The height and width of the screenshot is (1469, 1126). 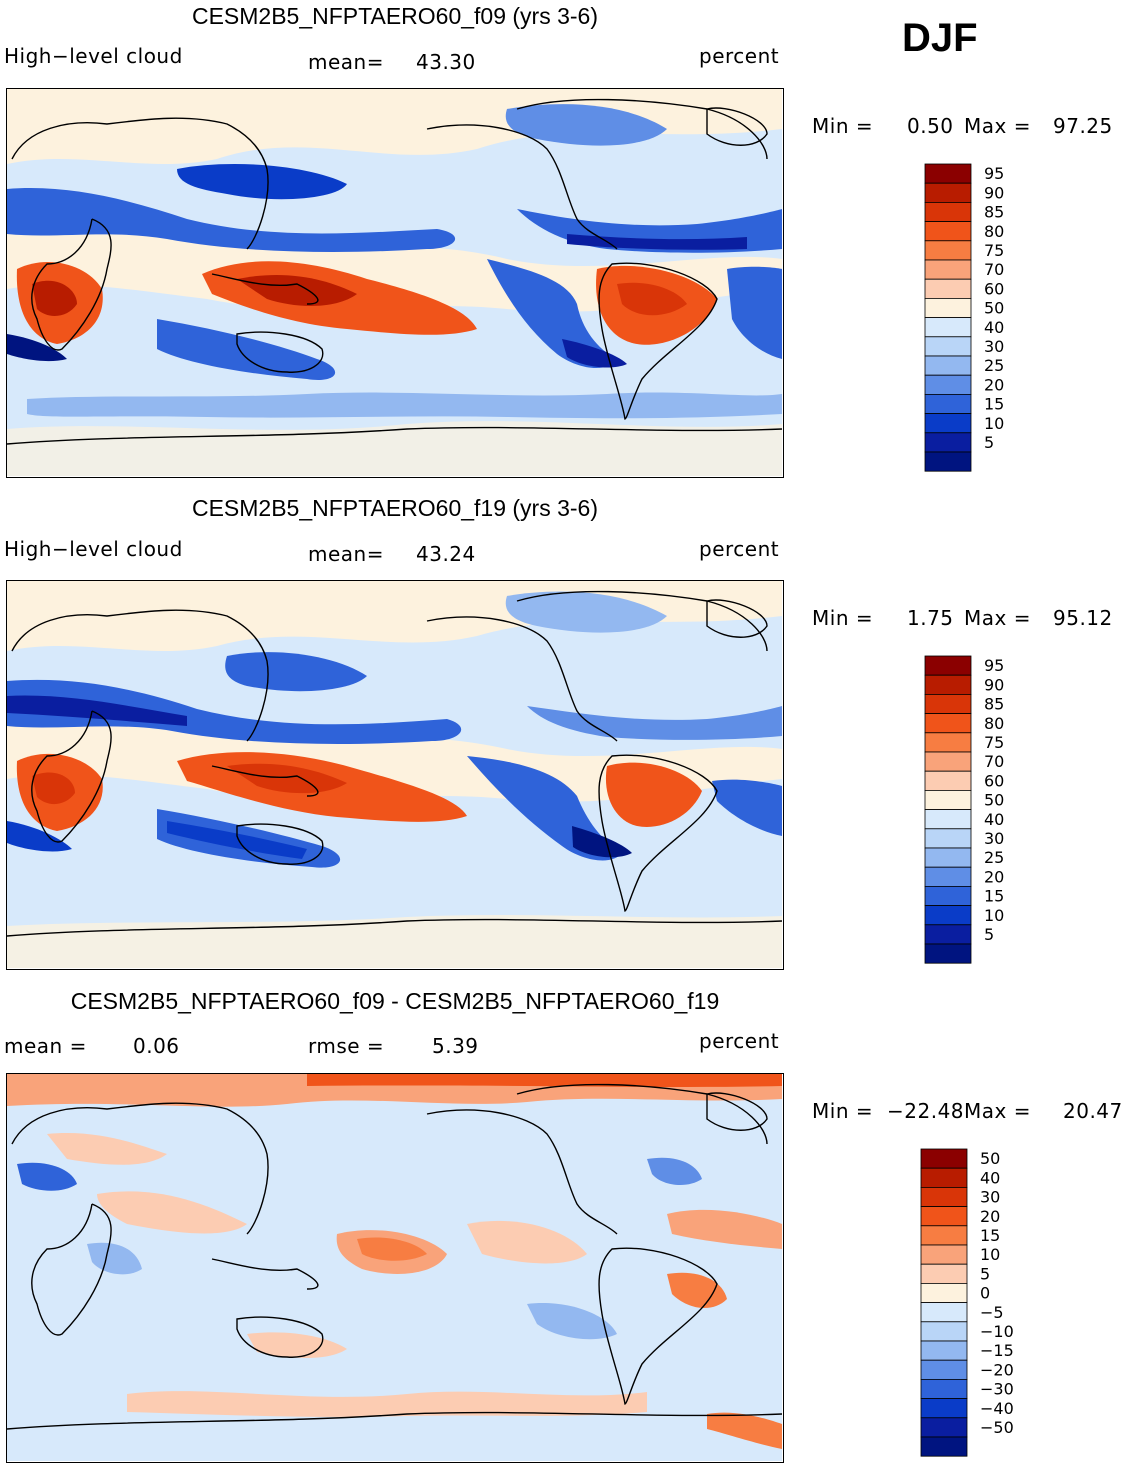 What do you see at coordinates (93, 56) in the screenshot?
I see `panel-1-variable-label: High−level cloud` at bounding box center [93, 56].